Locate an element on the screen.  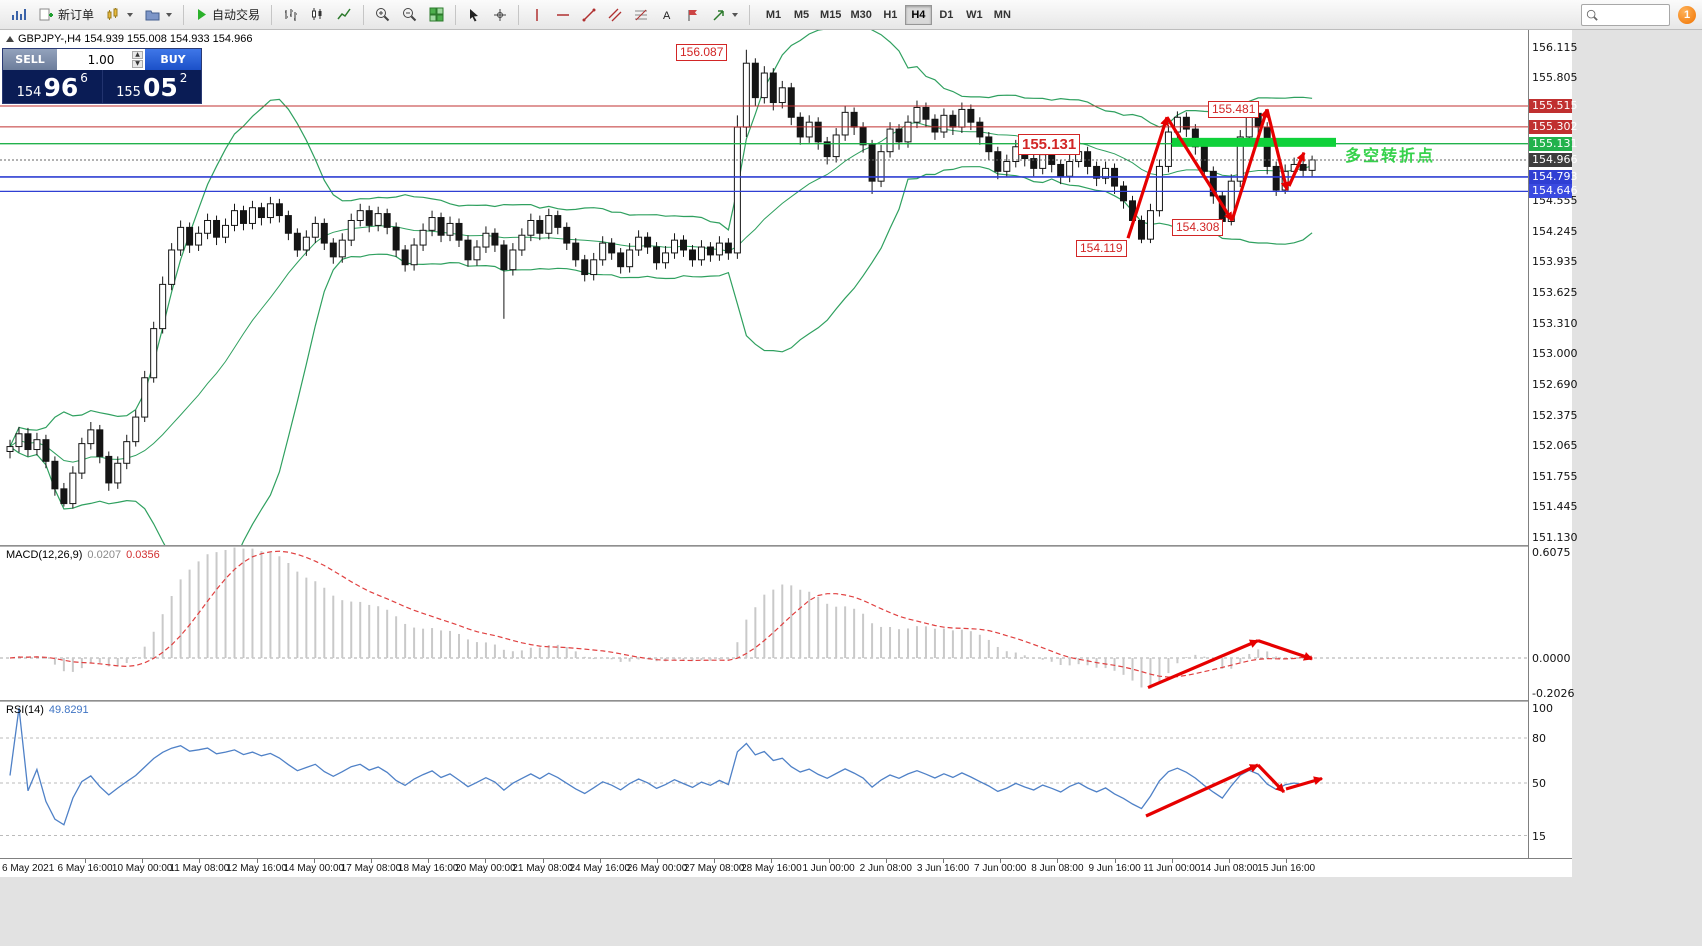
search-input is located at coordinates (1633, 14).